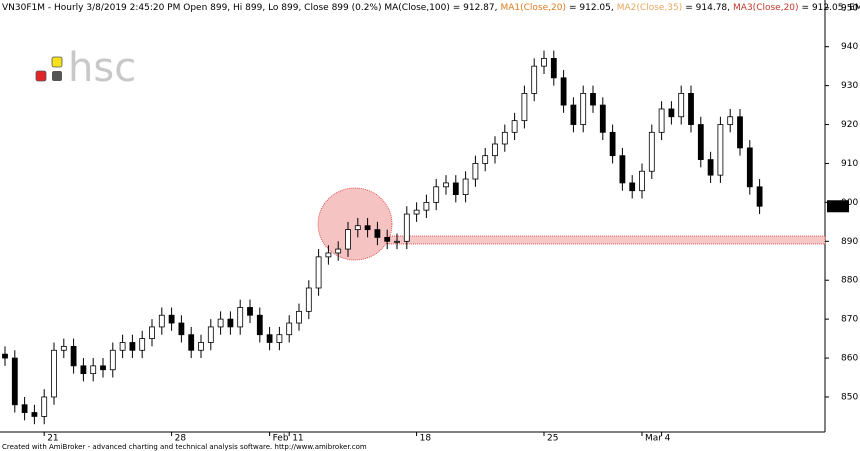  Describe the element at coordinates (606, 240) in the screenshot. I see `support-band` at that location.